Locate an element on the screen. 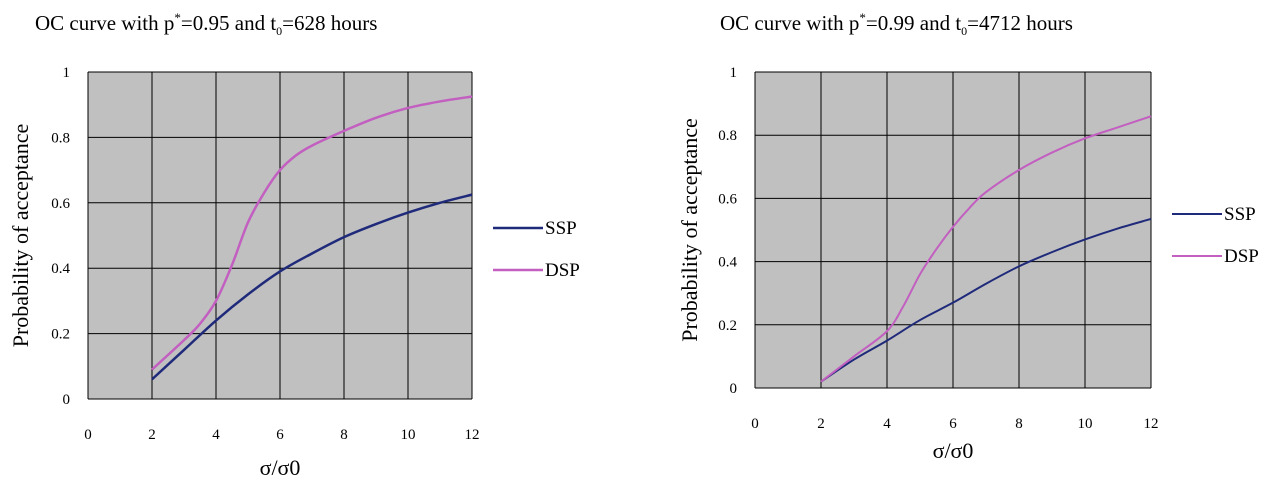 The image size is (1282, 481). chart-title: OC curve with p*=0.95 and t0=628 hours is located at coordinates (206, 24).